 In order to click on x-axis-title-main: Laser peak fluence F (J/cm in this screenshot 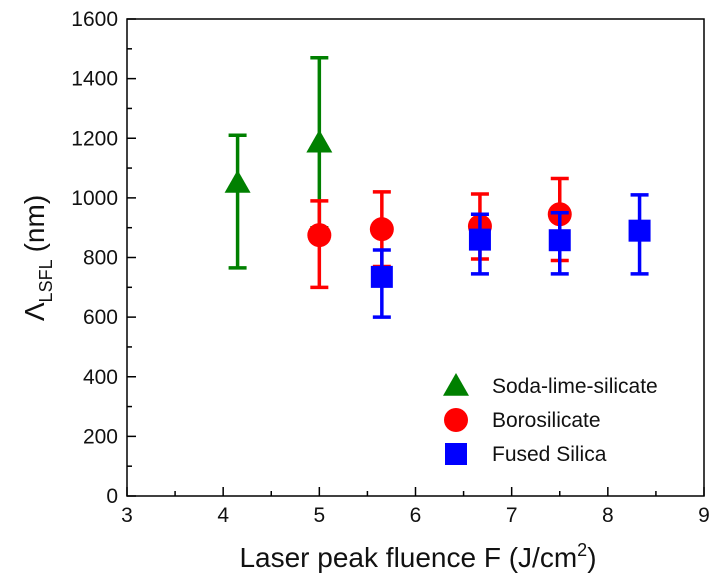, I will do `click(408, 557)`.